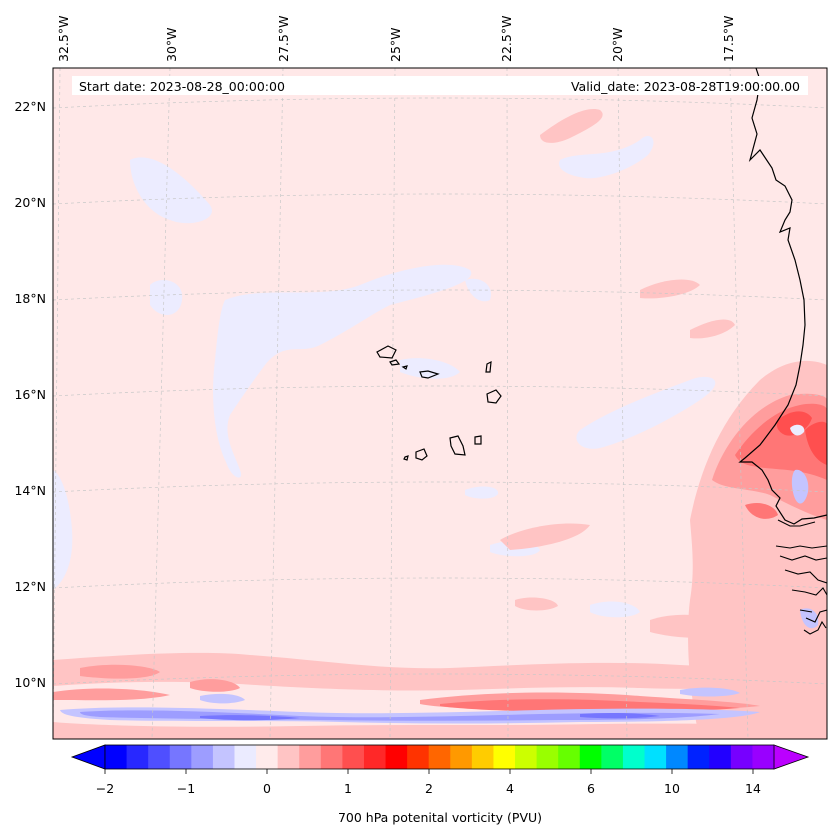 The image size is (837, 836). I want to click on start-date: Start date: 2023-08-28_00:00:00, so click(182, 86).